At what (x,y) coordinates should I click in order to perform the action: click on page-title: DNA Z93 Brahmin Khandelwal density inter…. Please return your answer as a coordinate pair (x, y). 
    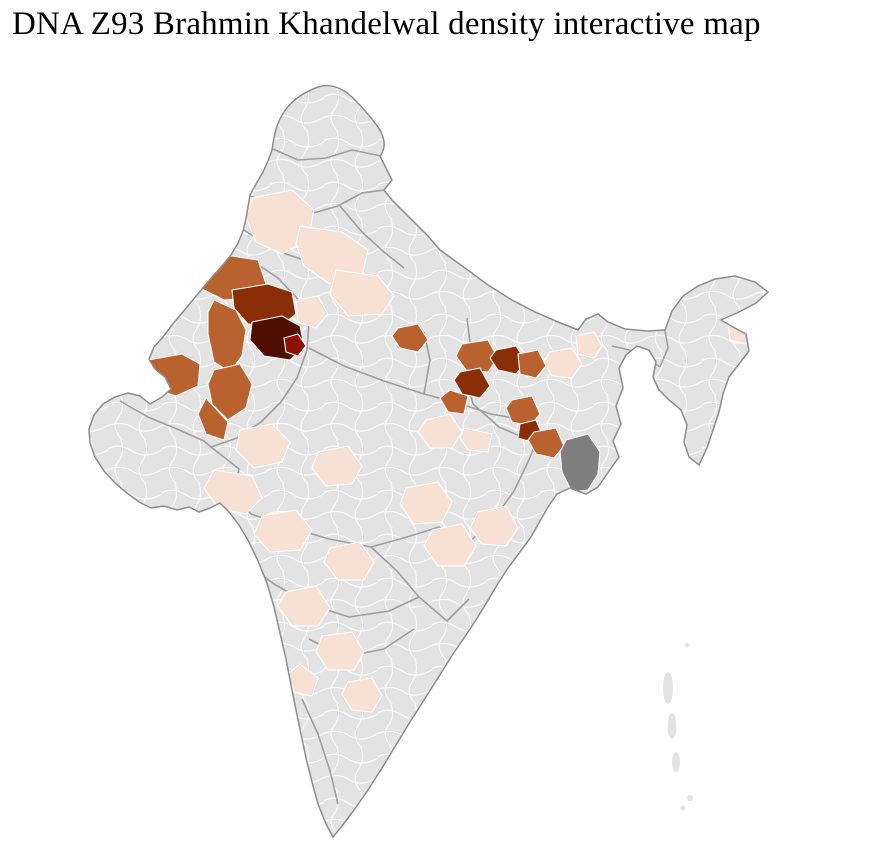
    Looking at the image, I should click on (386, 24).